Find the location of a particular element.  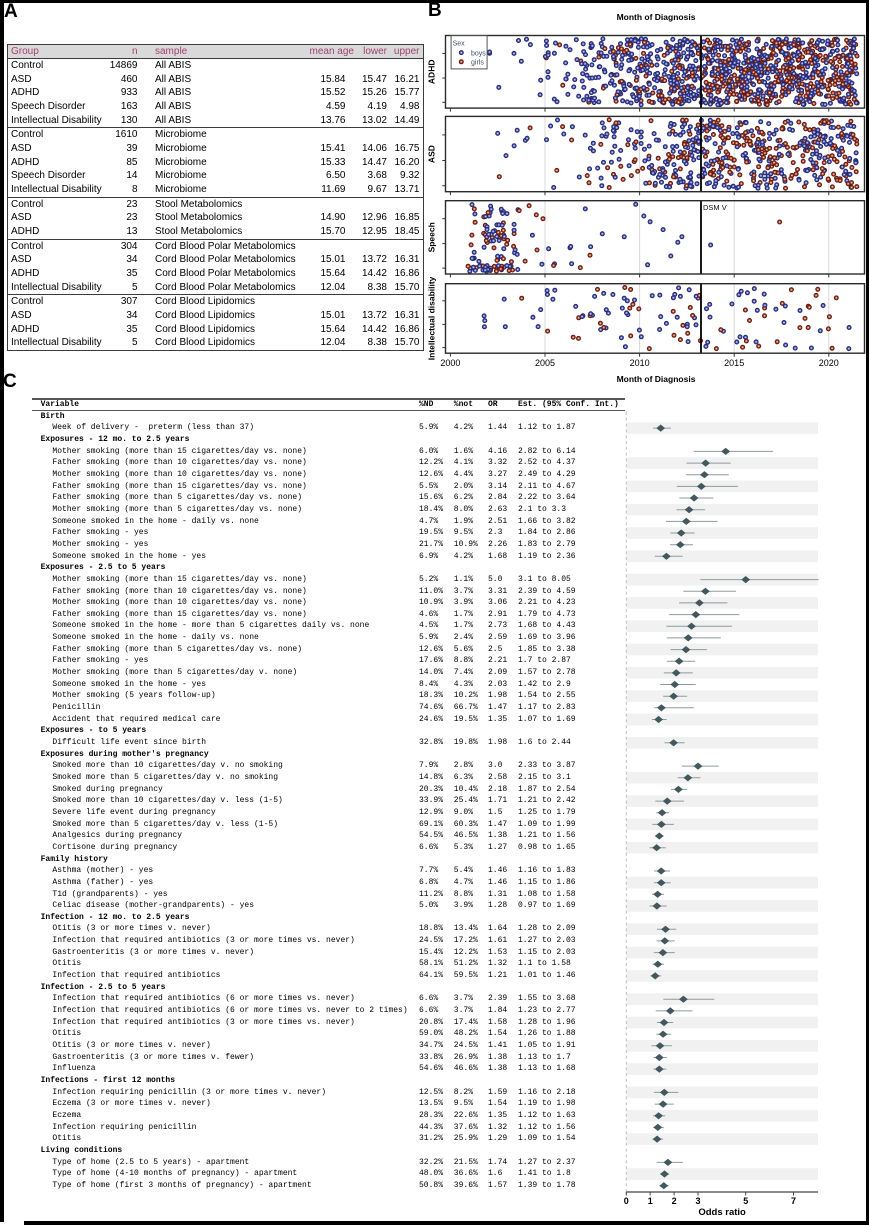

svg-text: Intellectual disability is located at coordinates (431, 318).